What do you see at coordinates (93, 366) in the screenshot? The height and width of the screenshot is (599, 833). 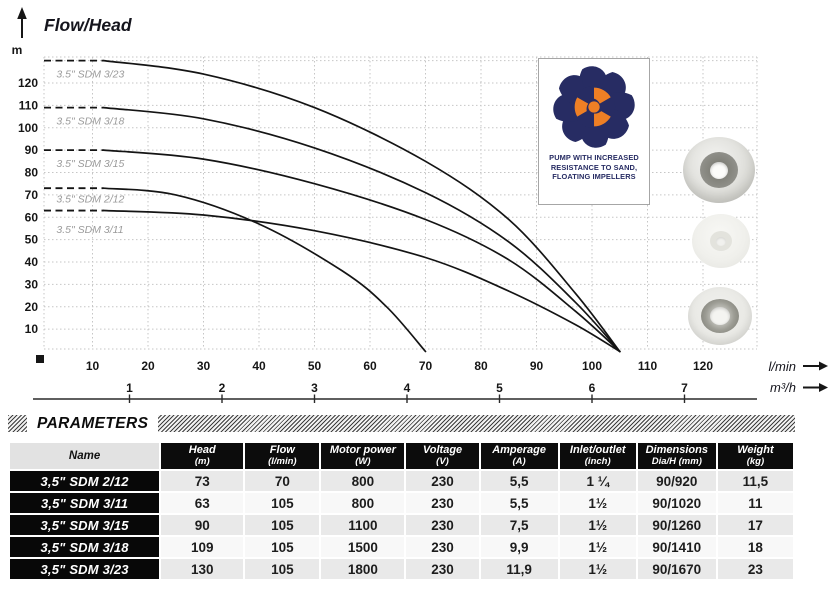 I see `x-tick-label: 10` at bounding box center [93, 366].